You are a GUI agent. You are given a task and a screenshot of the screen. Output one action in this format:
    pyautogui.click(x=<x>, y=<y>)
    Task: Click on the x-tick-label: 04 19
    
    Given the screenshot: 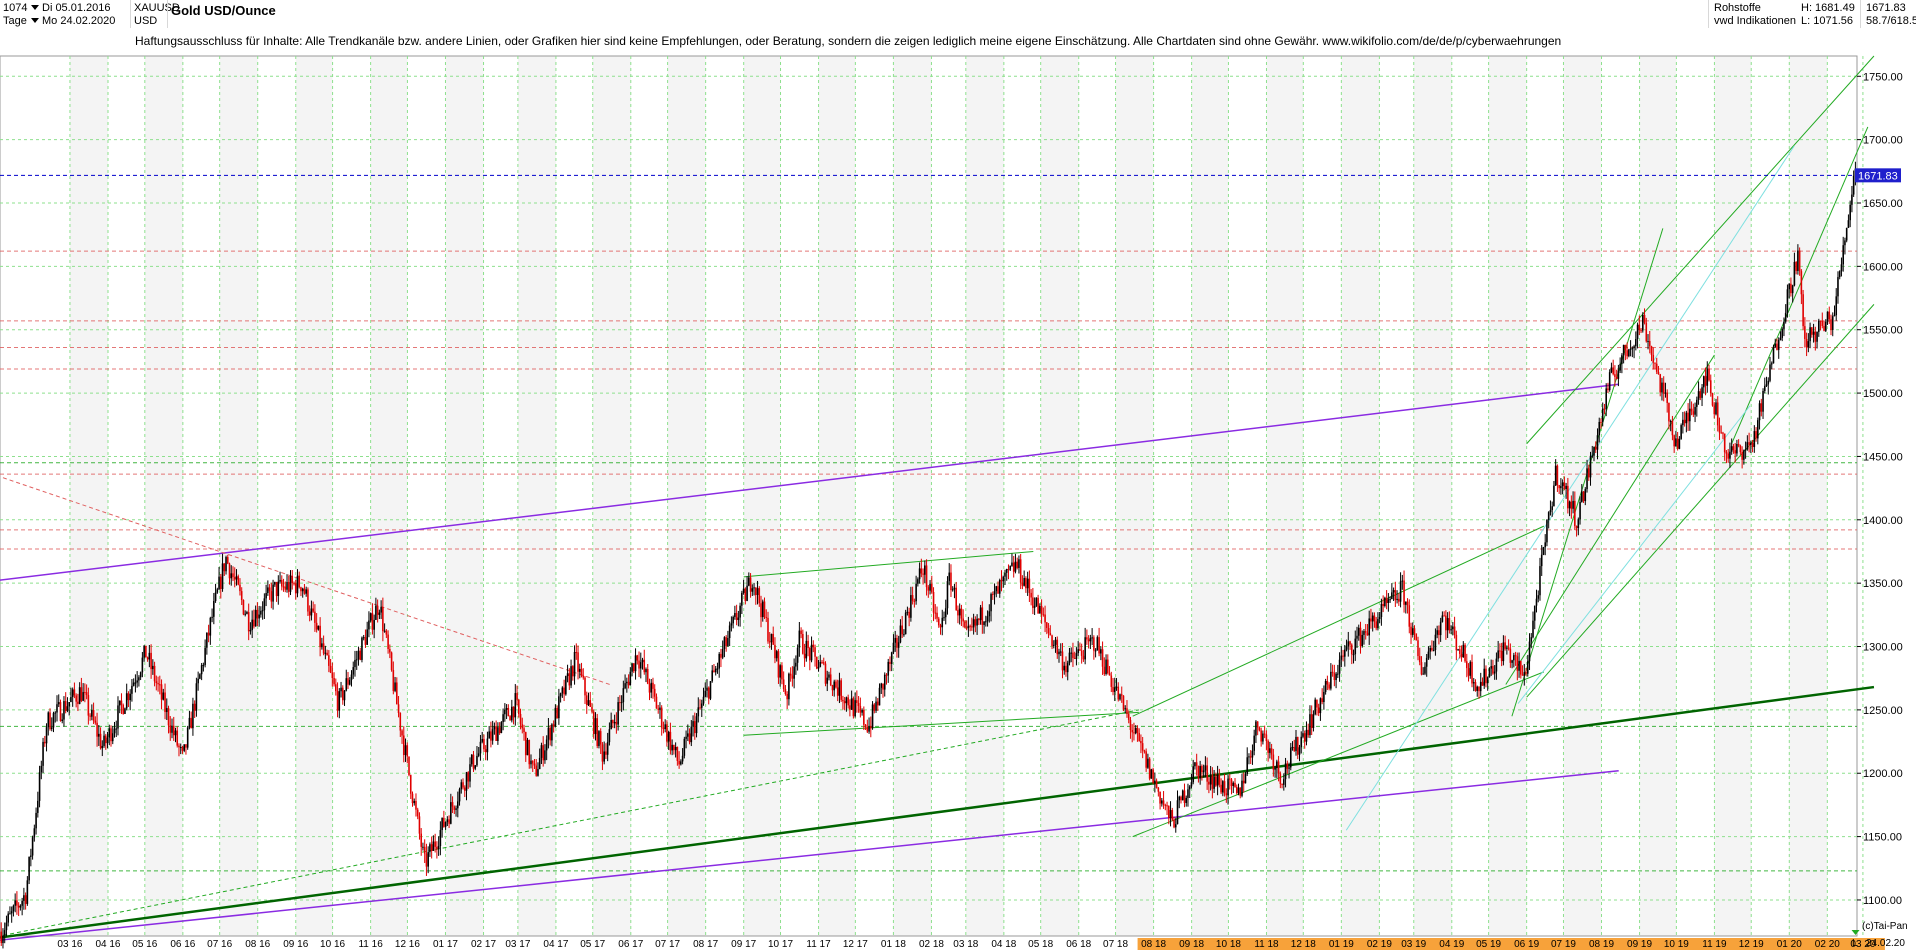 What is the action you would take?
    pyautogui.click(x=1451, y=944)
    